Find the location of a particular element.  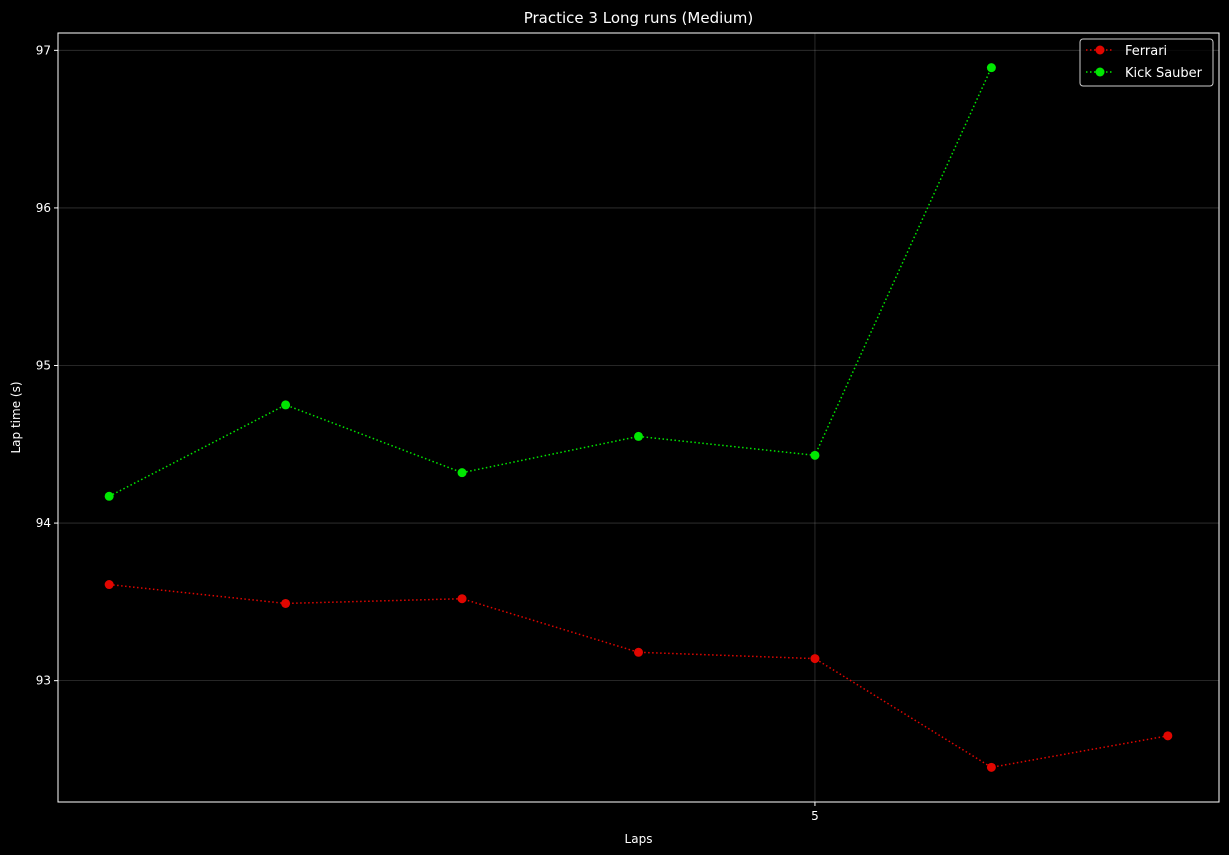

legend: Ferrari Kick Sauber is located at coordinates (1146, 62).